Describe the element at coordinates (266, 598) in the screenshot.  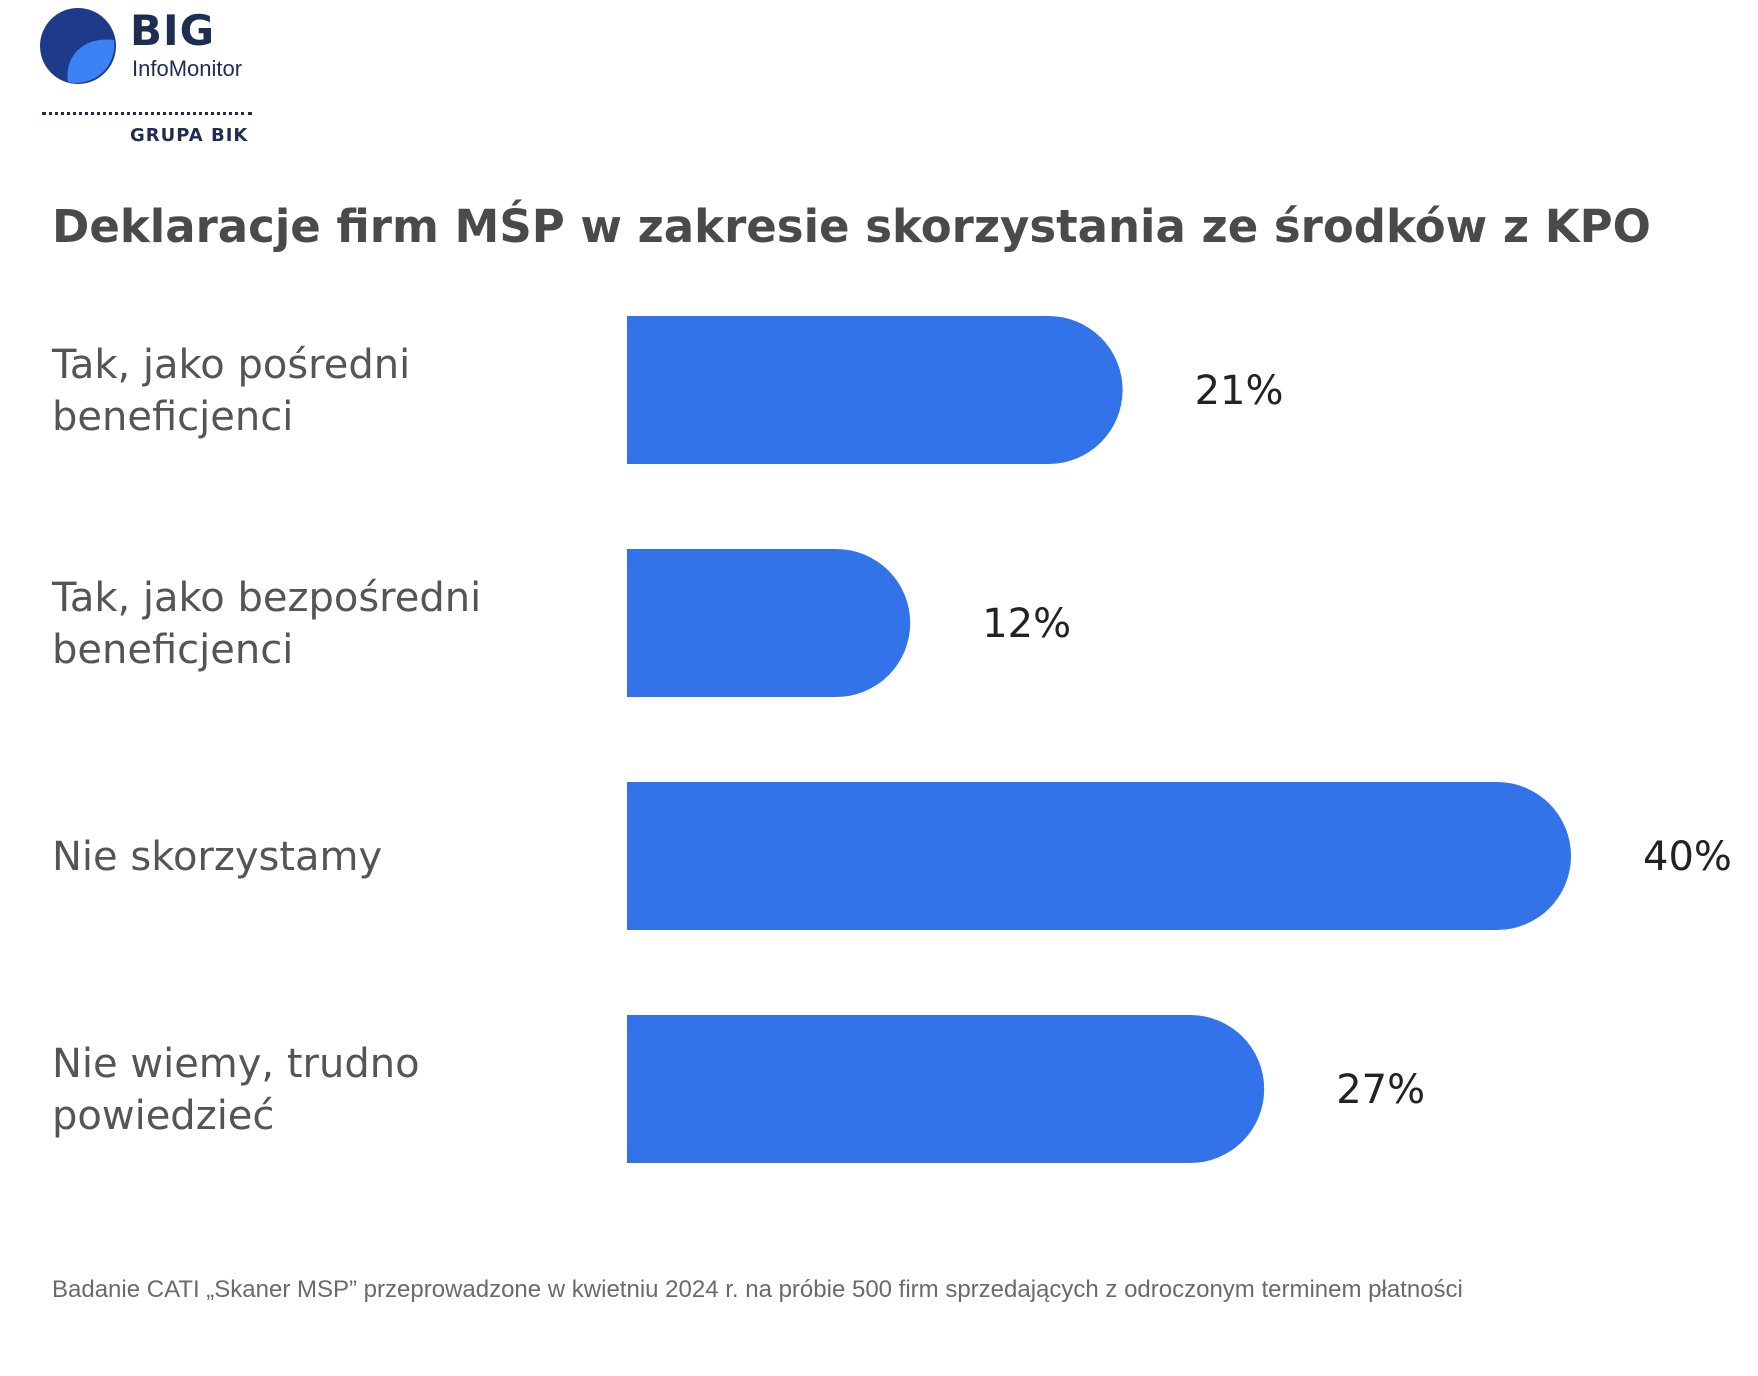
I see `category-label-line: Tak, jako bezpośredni` at that location.